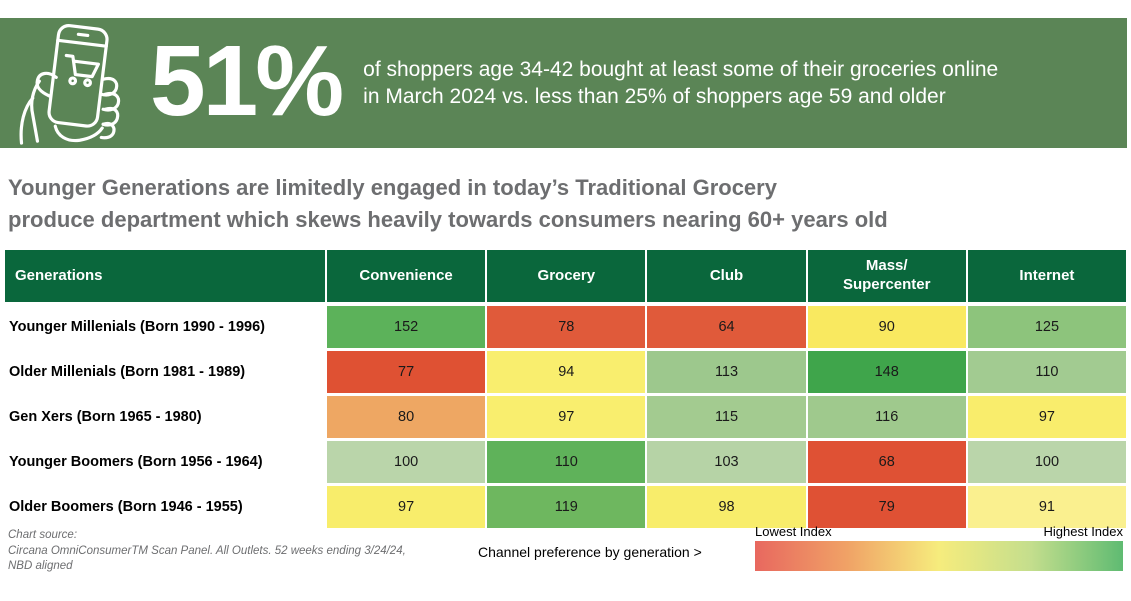 This screenshot has height=601, width=1131. Describe the element at coordinates (40, 566) in the screenshot. I see `chart-source-line3: NBD aligned` at that location.